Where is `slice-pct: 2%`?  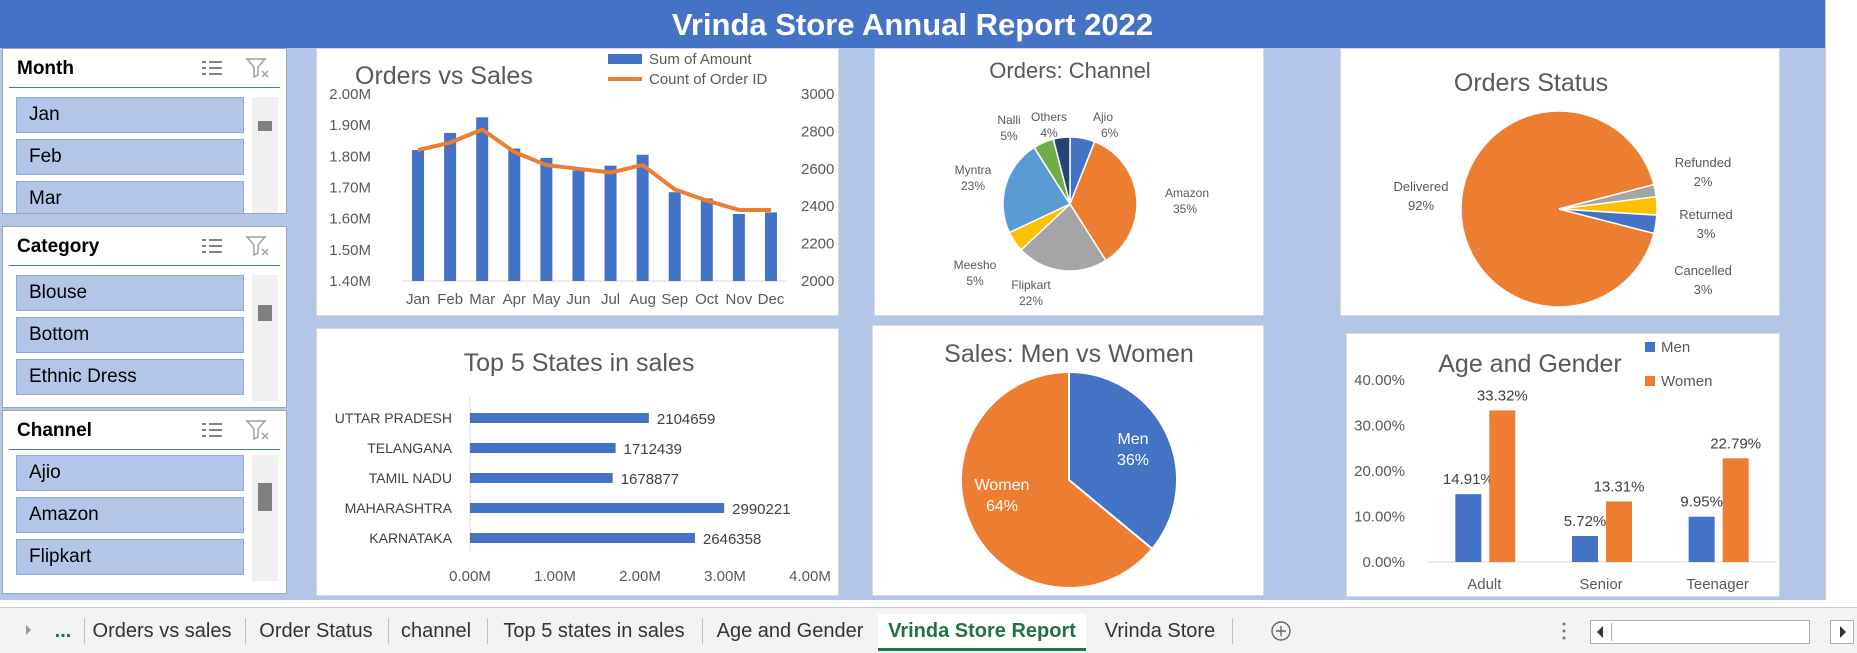
slice-pct: 2% is located at coordinates (1703, 181).